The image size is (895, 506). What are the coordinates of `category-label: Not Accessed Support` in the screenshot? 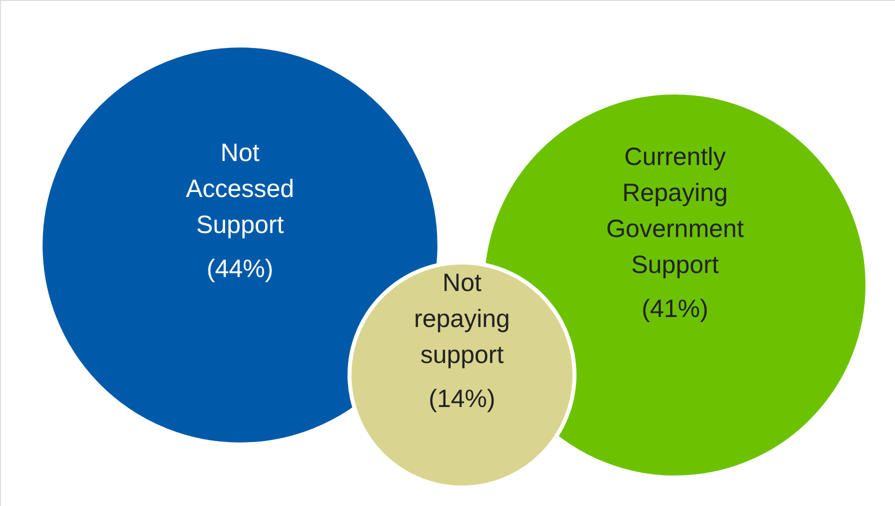 It's located at (240, 189).